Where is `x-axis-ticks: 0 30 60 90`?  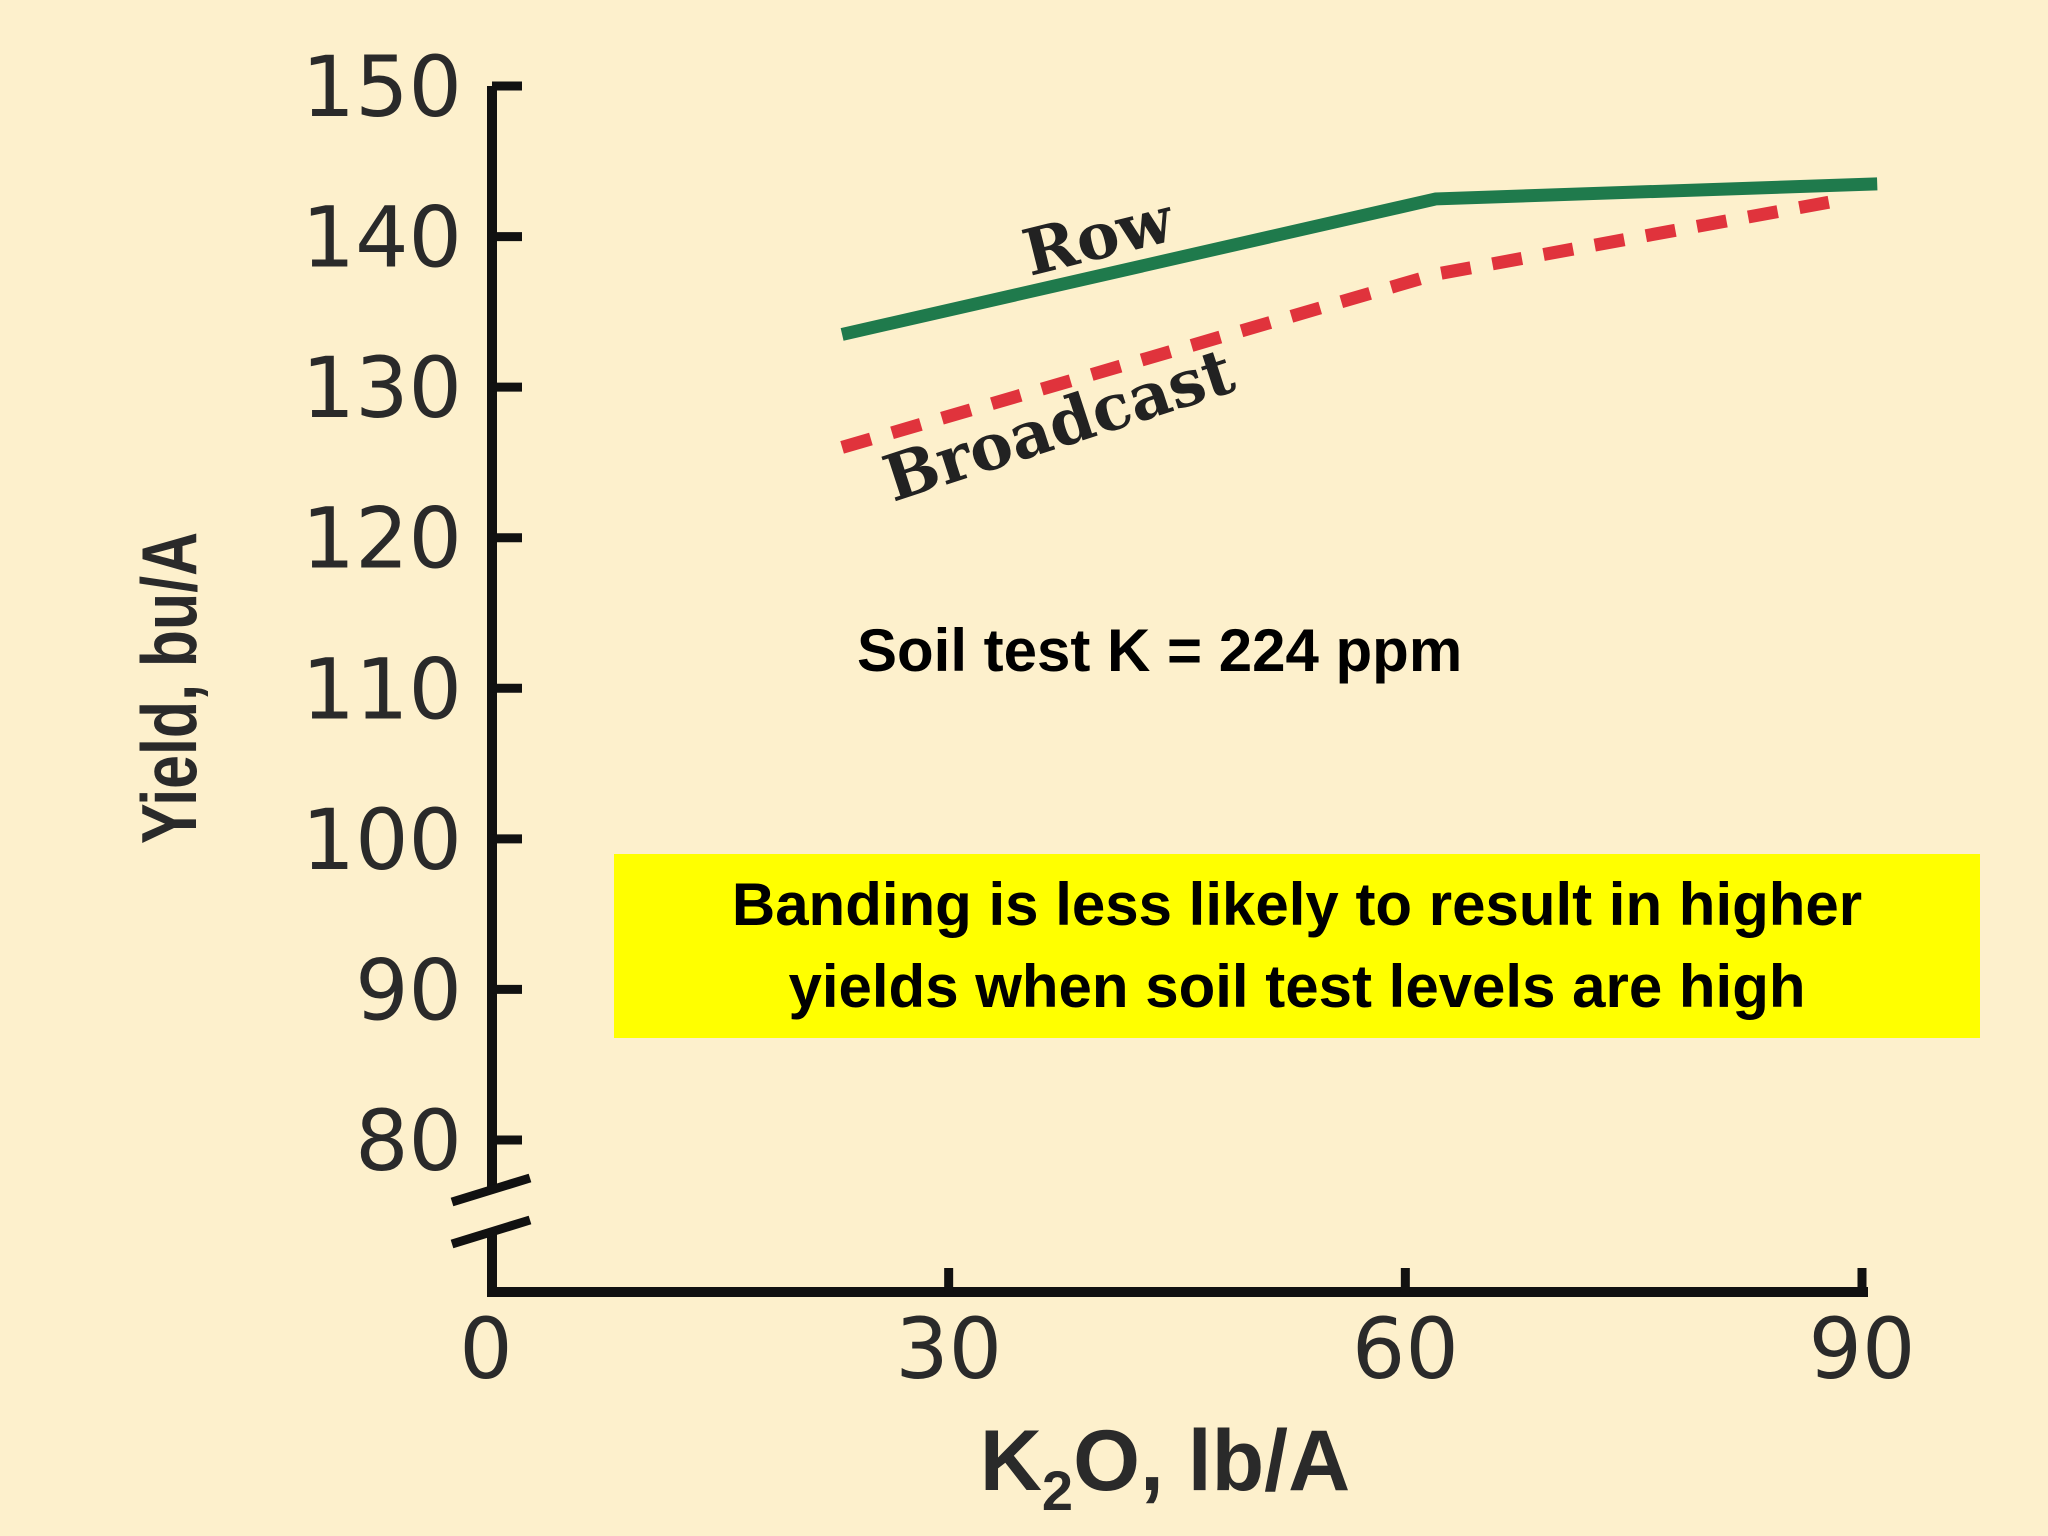 x-axis-ticks: 0 30 60 90 is located at coordinates (1187, 1333).